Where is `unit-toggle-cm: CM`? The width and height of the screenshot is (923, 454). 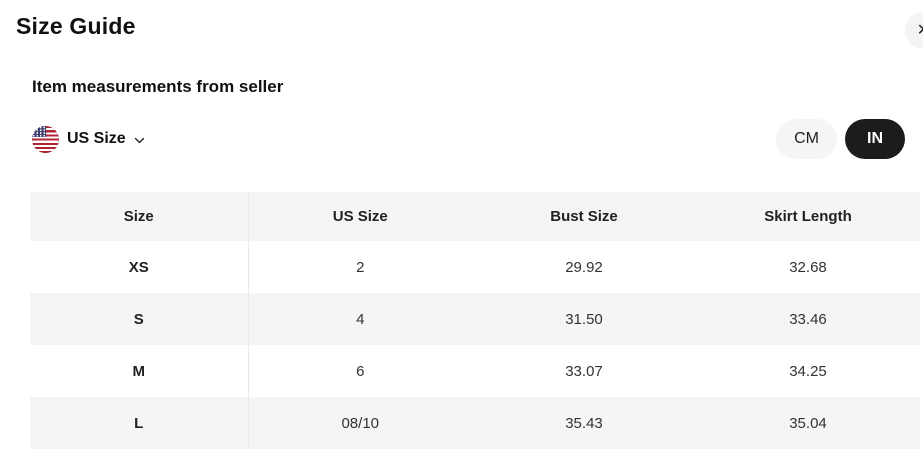 unit-toggle-cm: CM is located at coordinates (806, 139).